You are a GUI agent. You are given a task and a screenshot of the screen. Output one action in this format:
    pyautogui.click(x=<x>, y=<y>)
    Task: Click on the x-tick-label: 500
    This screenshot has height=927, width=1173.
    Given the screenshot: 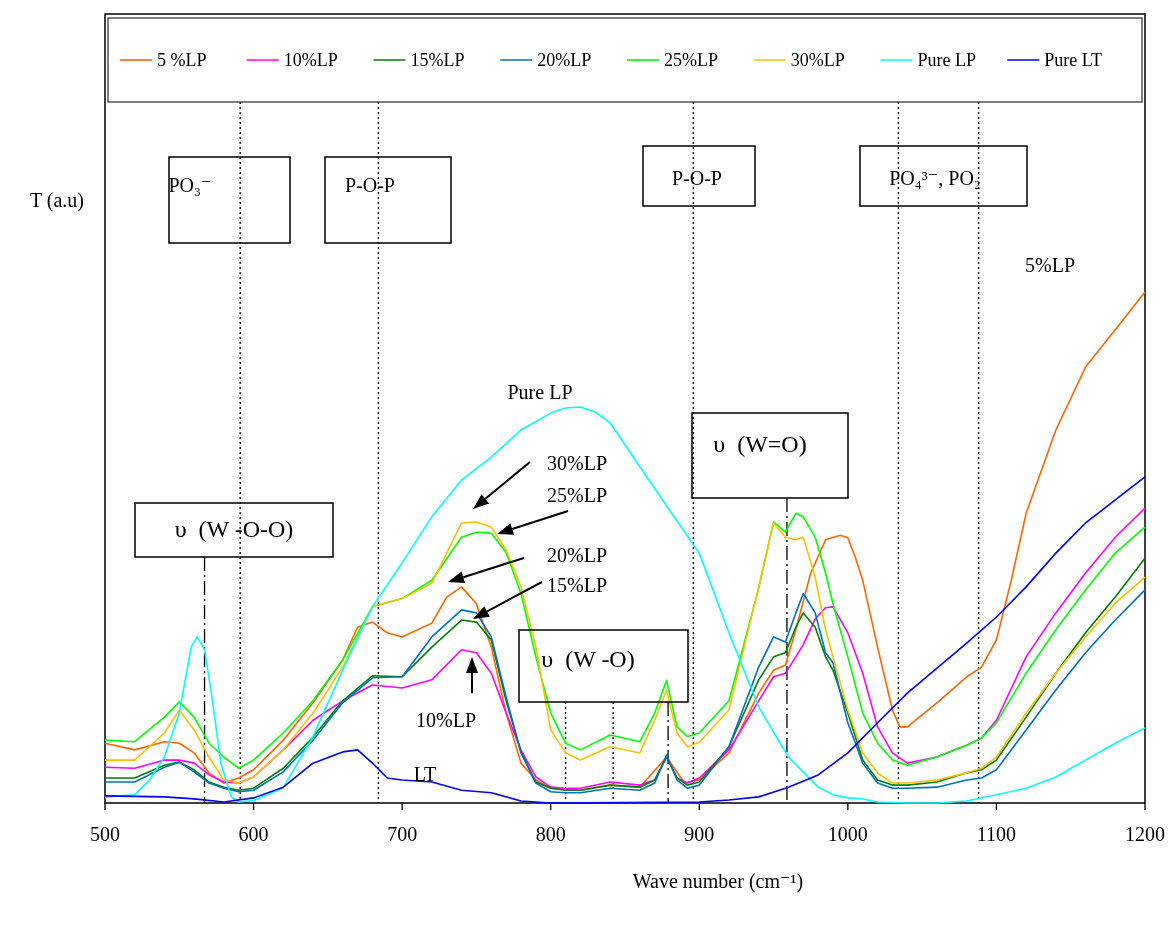 What is the action you would take?
    pyautogui.click(x=105, y=834)
    